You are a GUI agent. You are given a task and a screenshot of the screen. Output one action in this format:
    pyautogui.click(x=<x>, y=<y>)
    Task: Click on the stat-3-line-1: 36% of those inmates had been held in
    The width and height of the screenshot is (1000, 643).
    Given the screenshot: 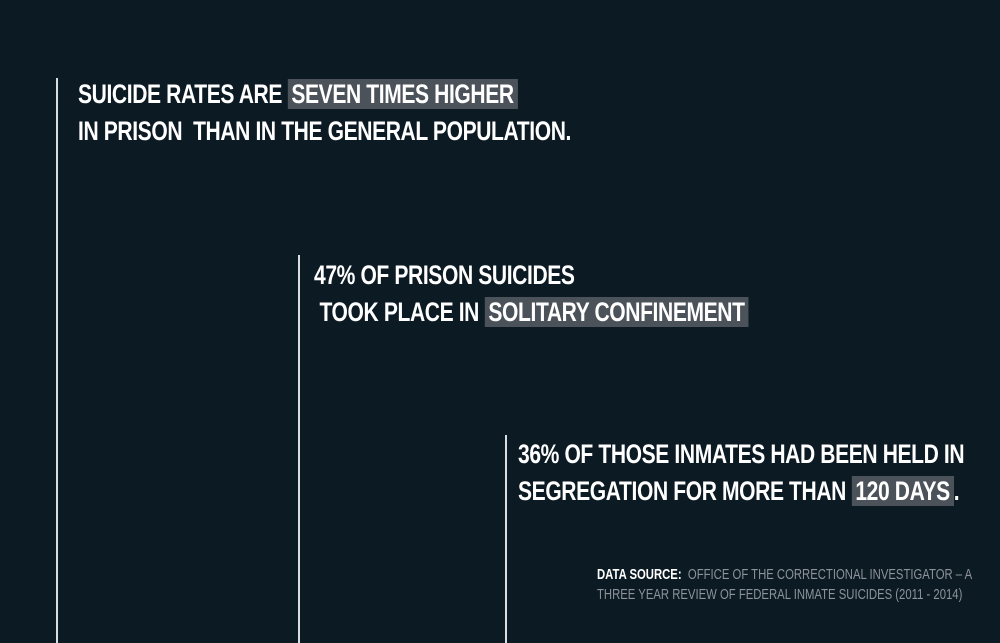 What is the action you would take?
    pyautogui.click(x=741, y=454)
    